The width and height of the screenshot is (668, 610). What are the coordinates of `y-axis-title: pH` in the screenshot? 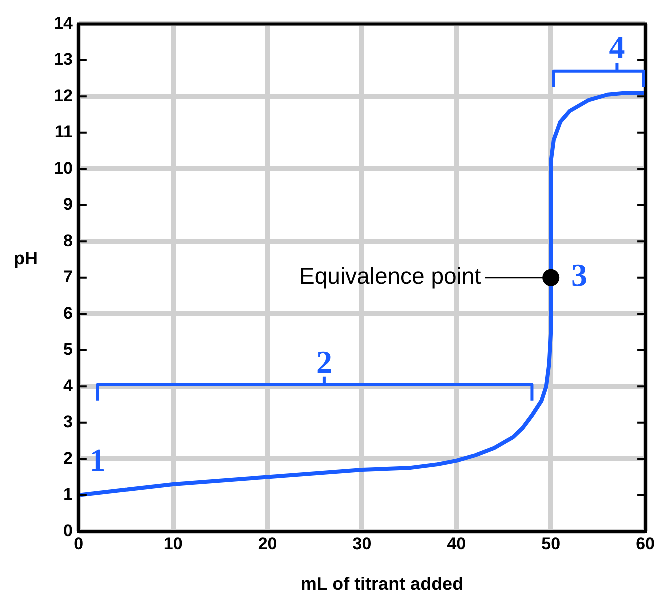 It's located at (26, 258).